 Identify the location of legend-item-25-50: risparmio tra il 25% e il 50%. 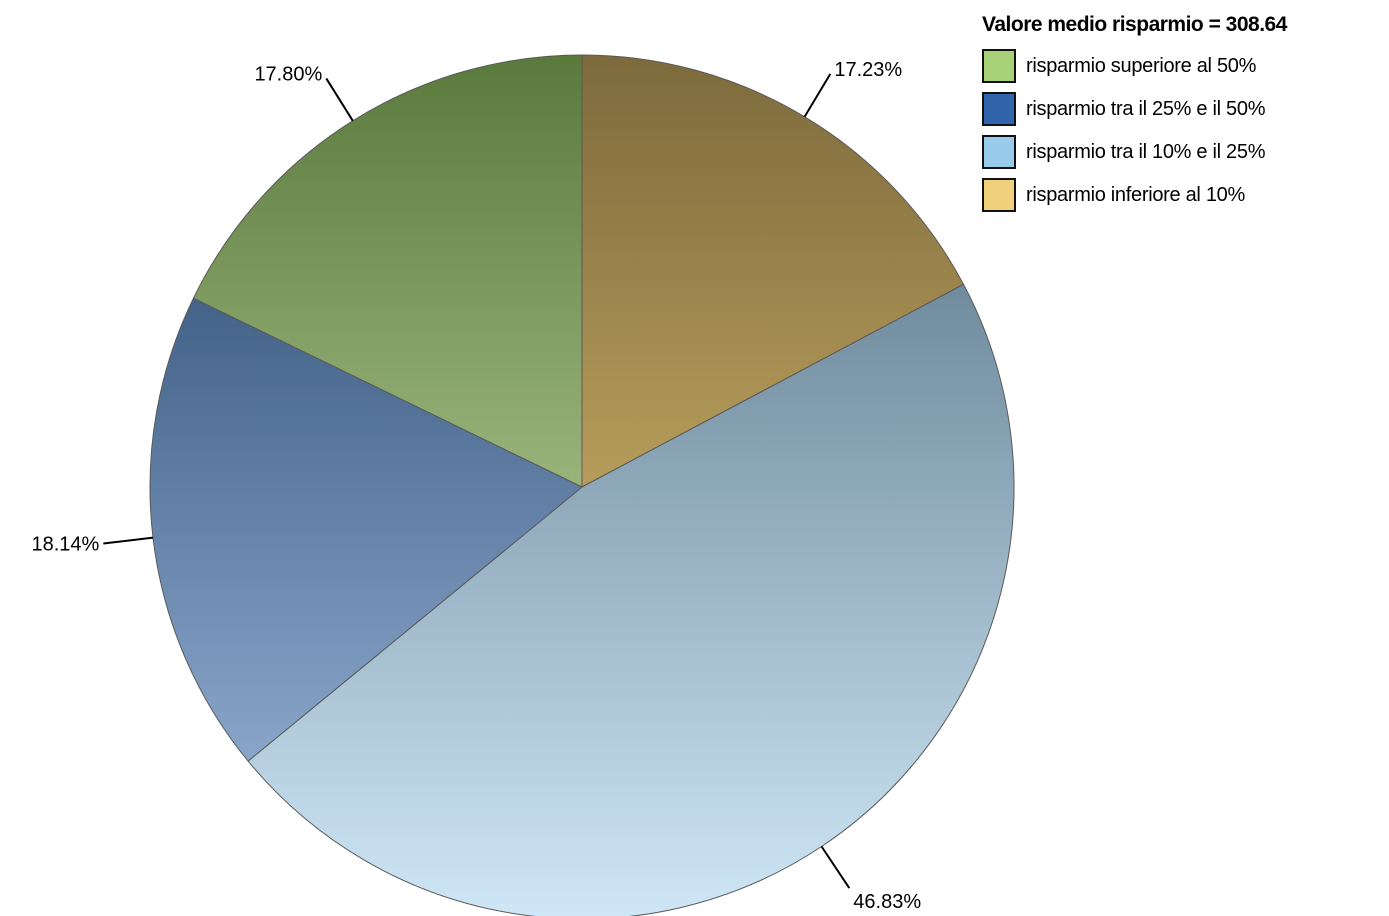
(1182, 109).